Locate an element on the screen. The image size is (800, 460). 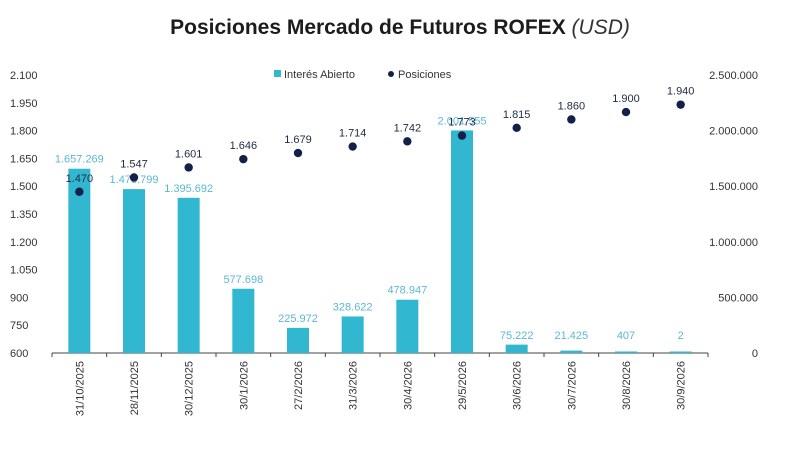
point-data-label: 1.815 is located at coordinates (517, 115).